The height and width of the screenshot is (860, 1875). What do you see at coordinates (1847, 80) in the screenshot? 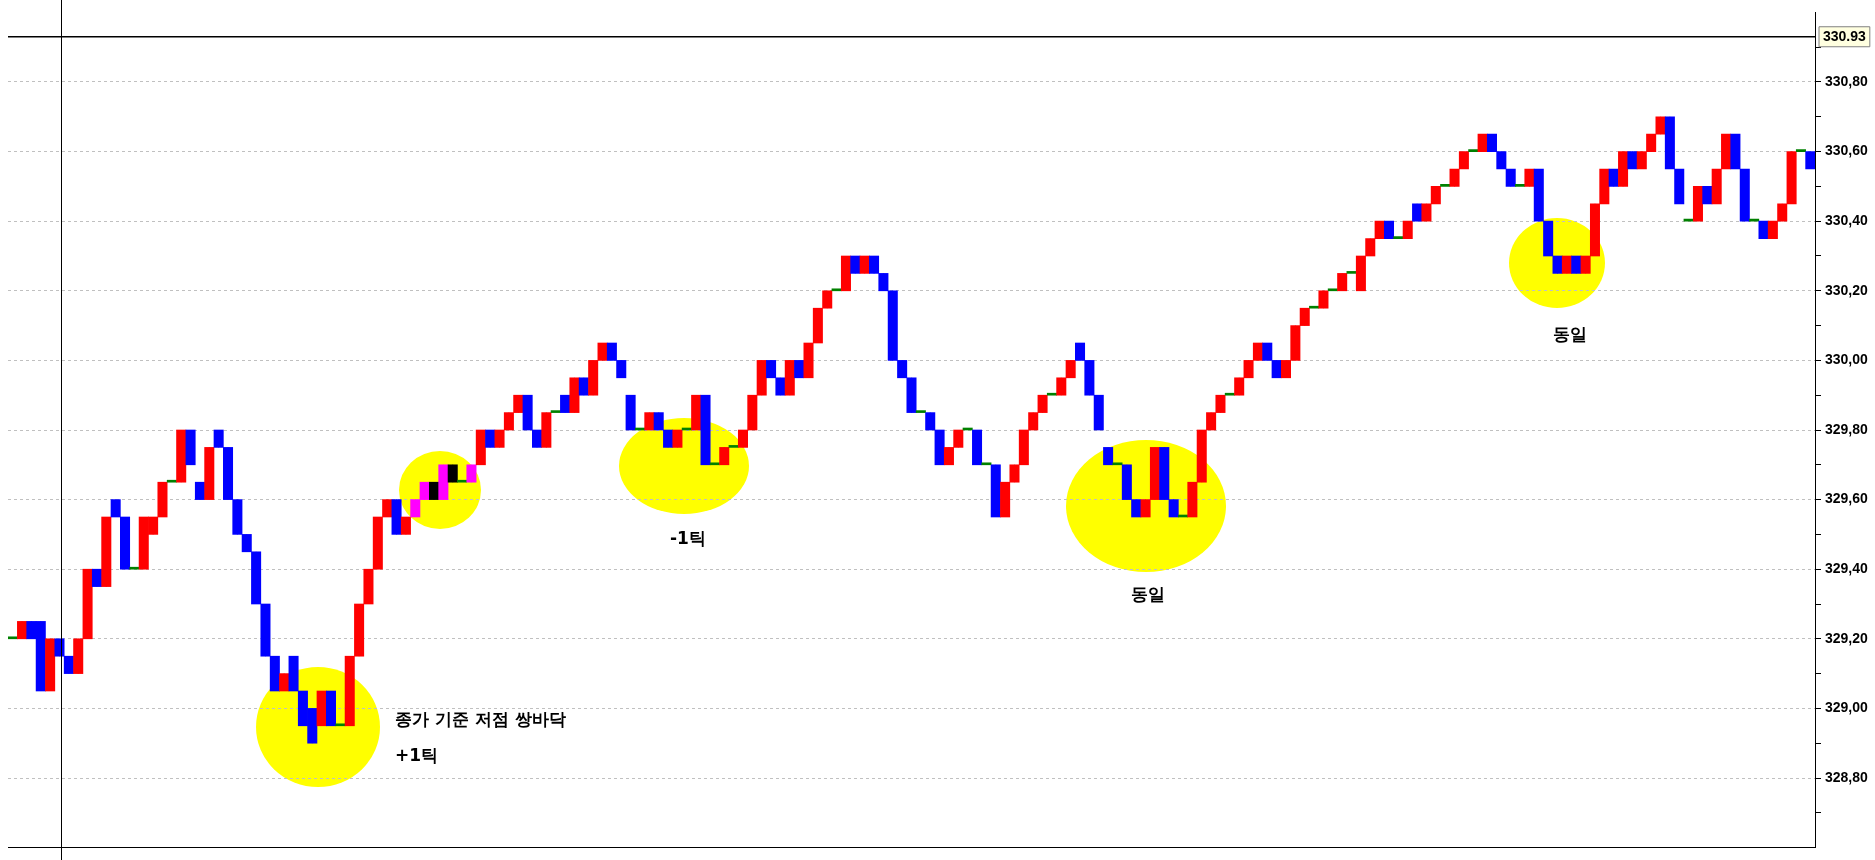
I see `y-tick-label: 330,80` at bounding box center [1847, 80].